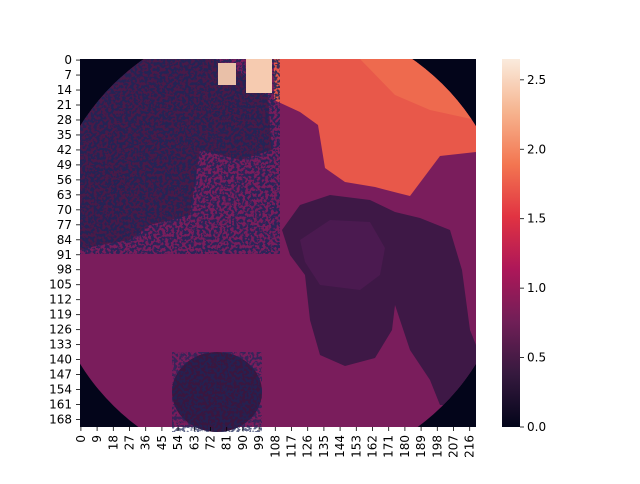 The width and height of the screenshot is (640, 484). I want to click on x-tick-label: 0, so click(81, 439).